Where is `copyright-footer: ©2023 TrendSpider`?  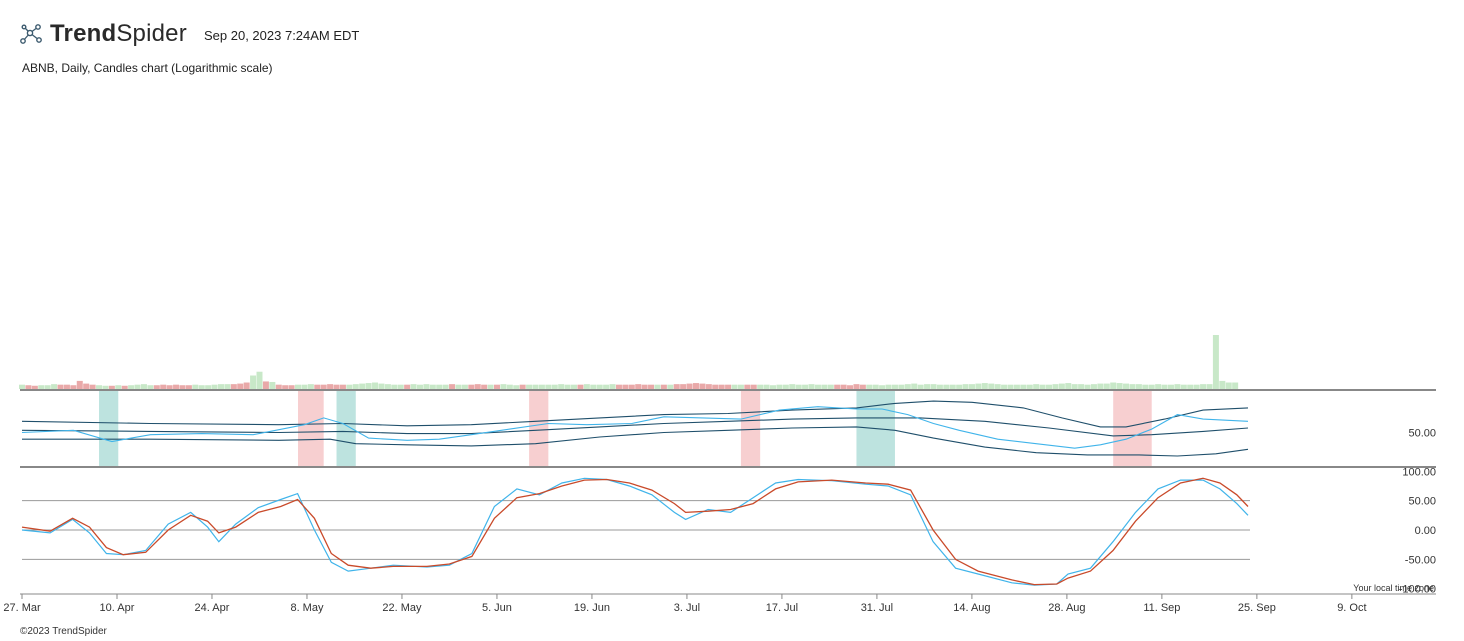 copyright-footer: ©2023 TrendSpider is located at coordinates (63, 631).